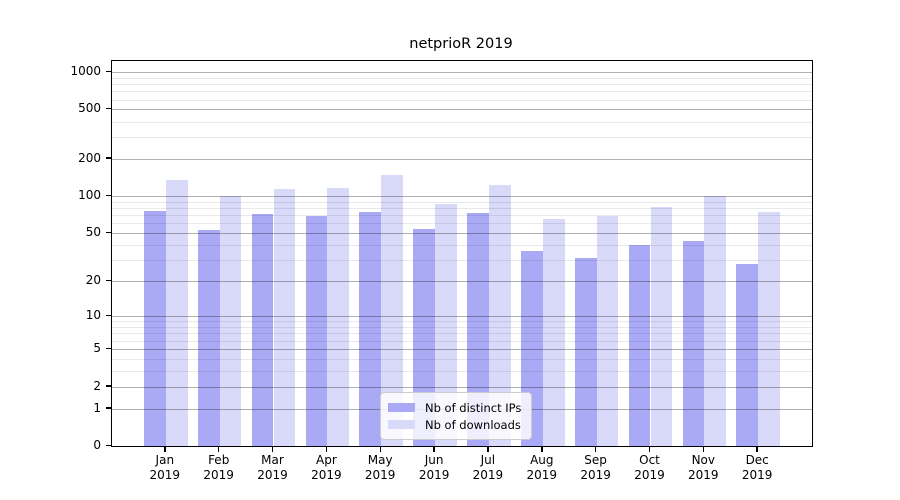 This screenshot has width=900, height=500. Describe the element at coordinates (595, 467) in the screenshot. I see `x-tick-label-sep: Sep 2019` at that location.